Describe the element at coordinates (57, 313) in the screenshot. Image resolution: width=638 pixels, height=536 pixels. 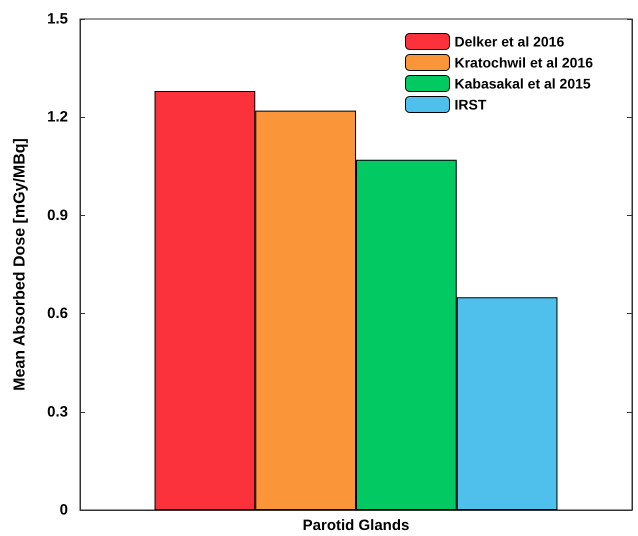
I see `y-tick-label: 0.6` at that location.